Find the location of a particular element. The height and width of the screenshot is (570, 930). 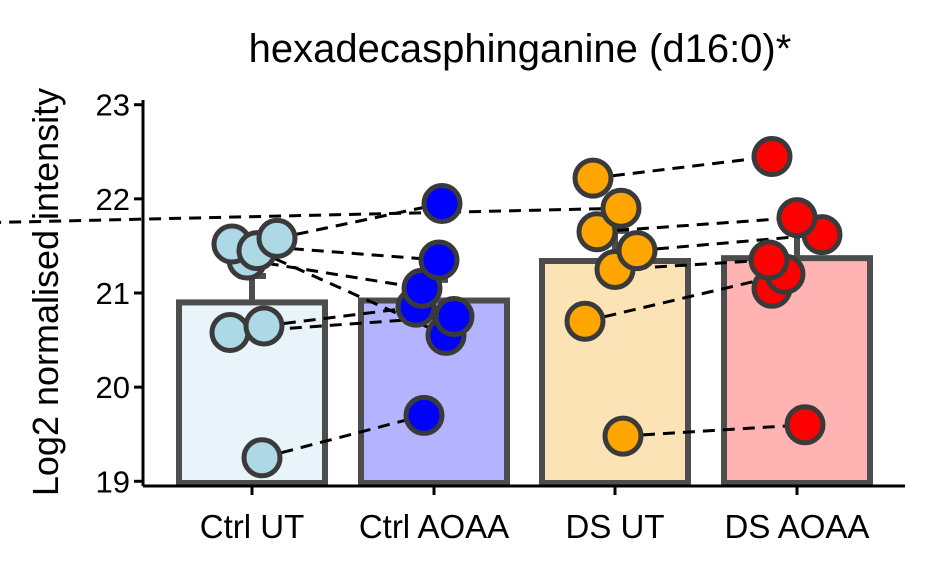

y-tick-label: 20 is located at coordinates (113, 387).